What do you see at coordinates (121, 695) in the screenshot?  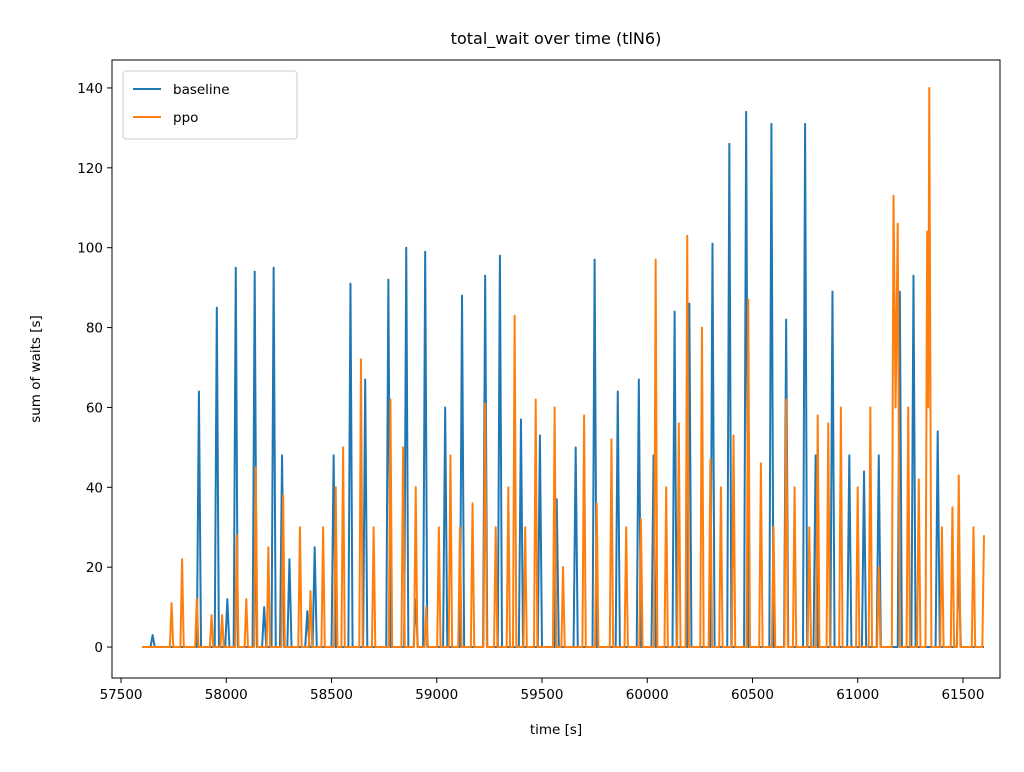 I see `x-tick-label: 57500` at bounding box center [121, 695].